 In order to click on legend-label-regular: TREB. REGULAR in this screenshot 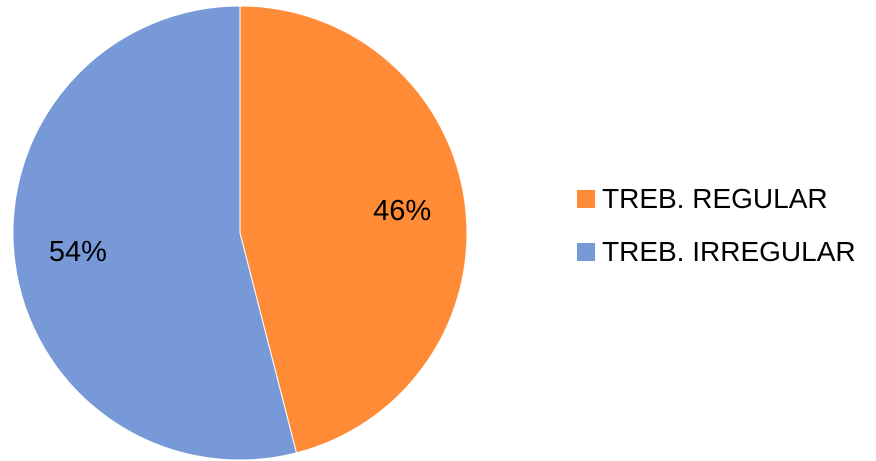, I will do `click(715, 198)`.